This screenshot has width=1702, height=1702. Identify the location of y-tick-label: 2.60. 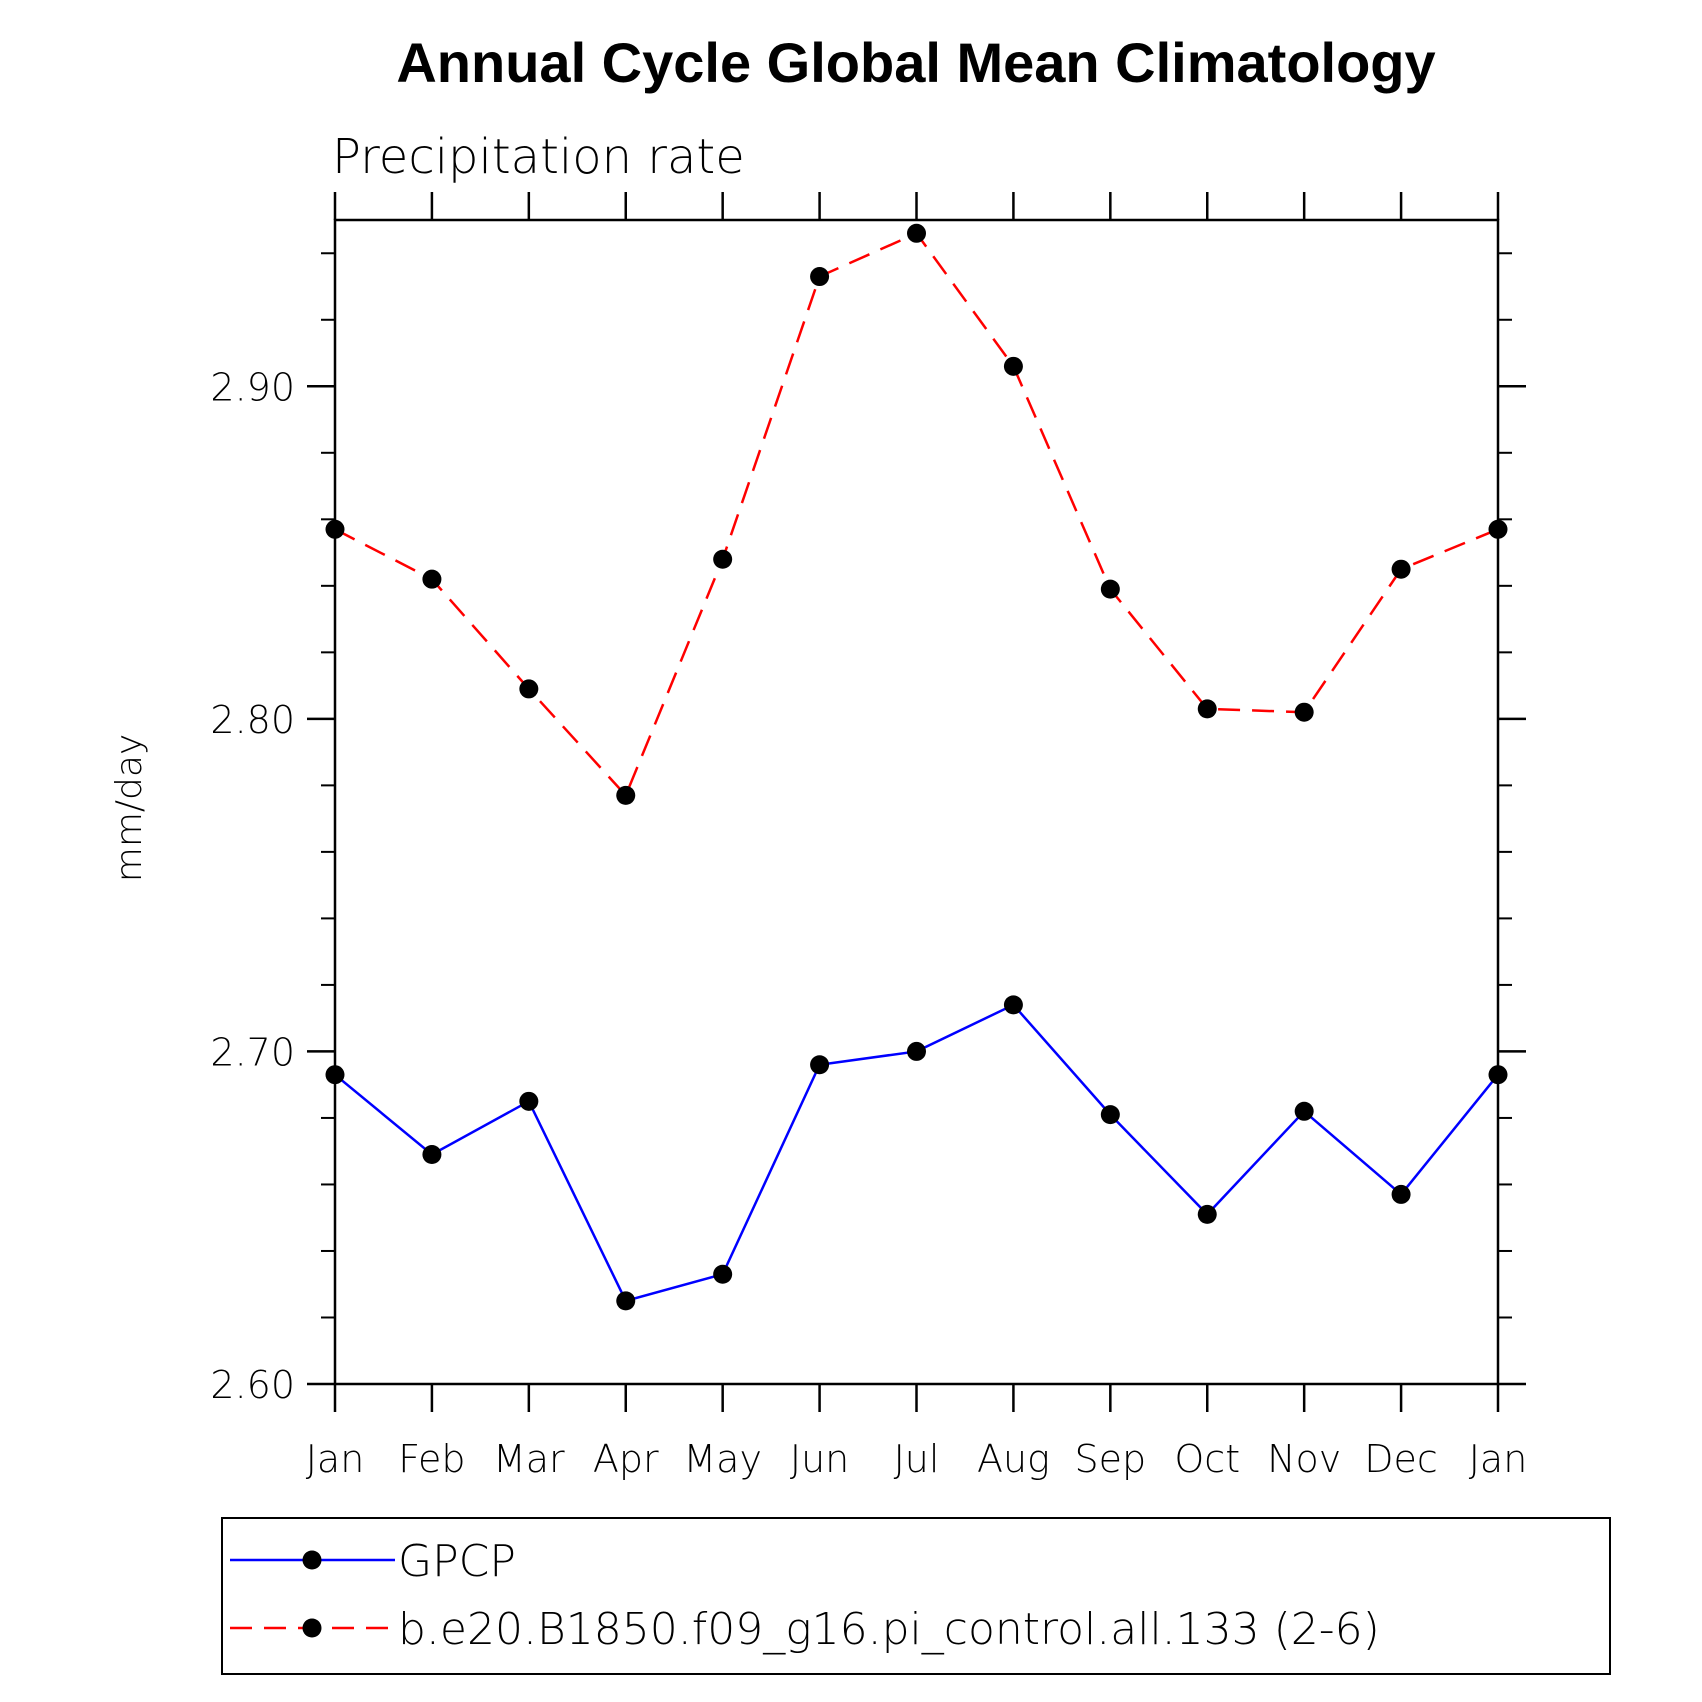
(252, 1385).